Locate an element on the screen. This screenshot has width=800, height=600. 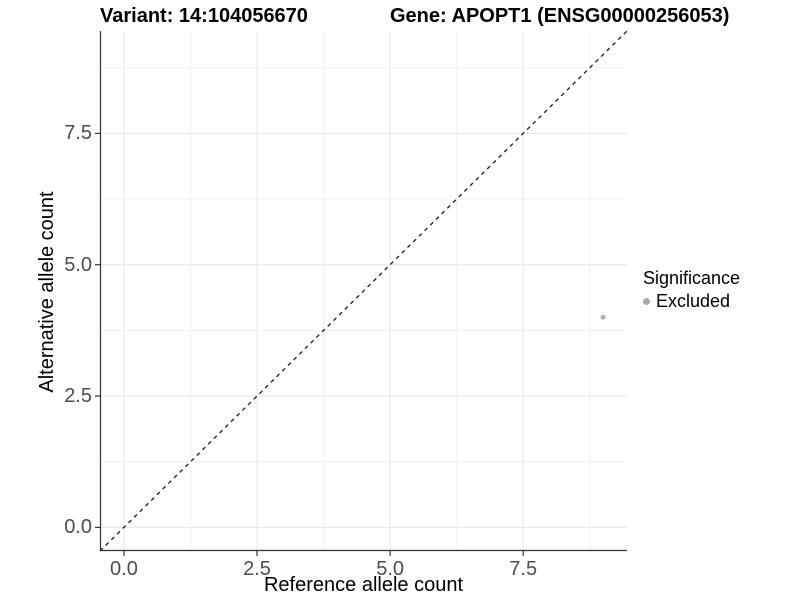
y-tick-label: 7.5 is located at coordinates (78, 133).